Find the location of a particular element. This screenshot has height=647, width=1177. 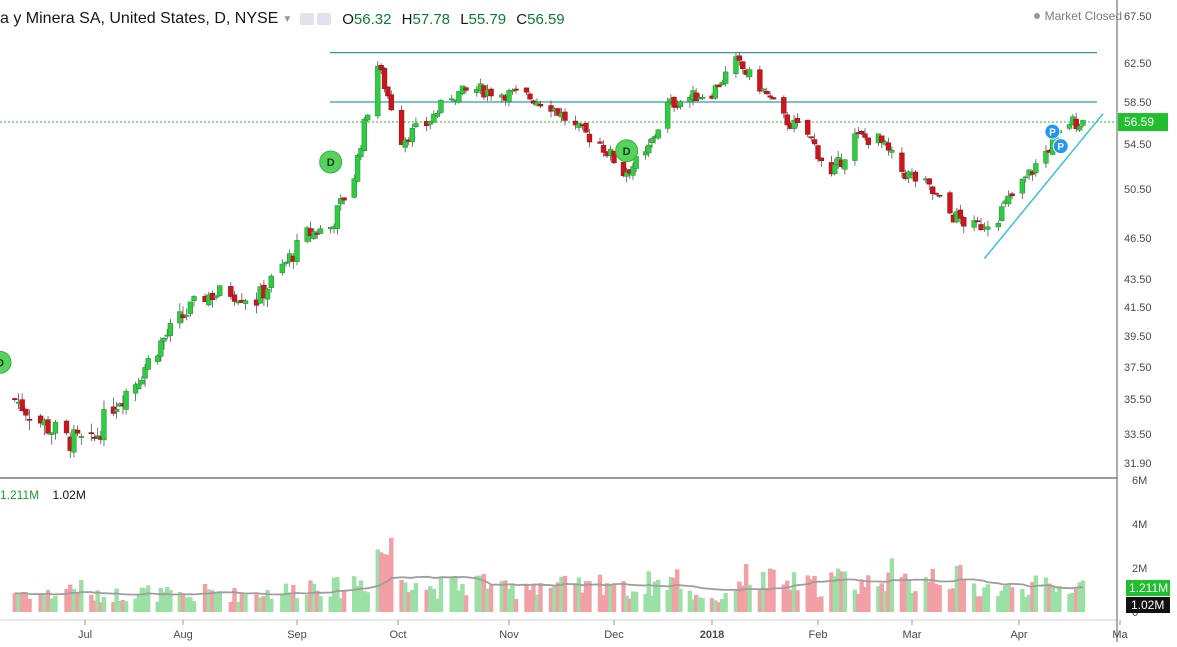

volume-tick-label: 2M is located at coordinates (1139, 569).